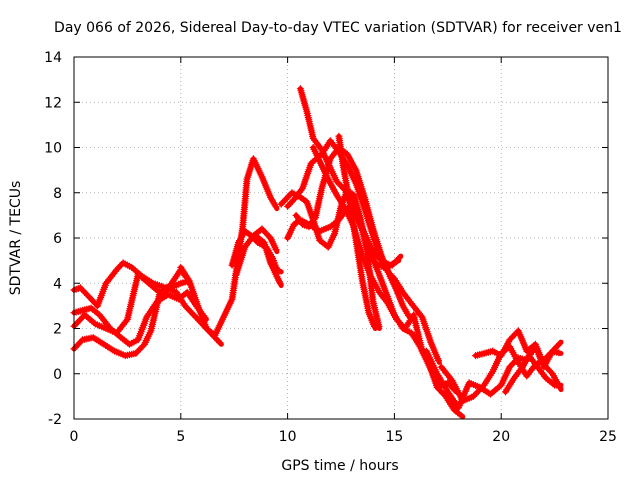 The width and height of the screenshot is (640, 480). What do you see at coordinates (57, 239) in the screenshot?
I see `y-tick-label: 6` at bounding box center [57, 239].